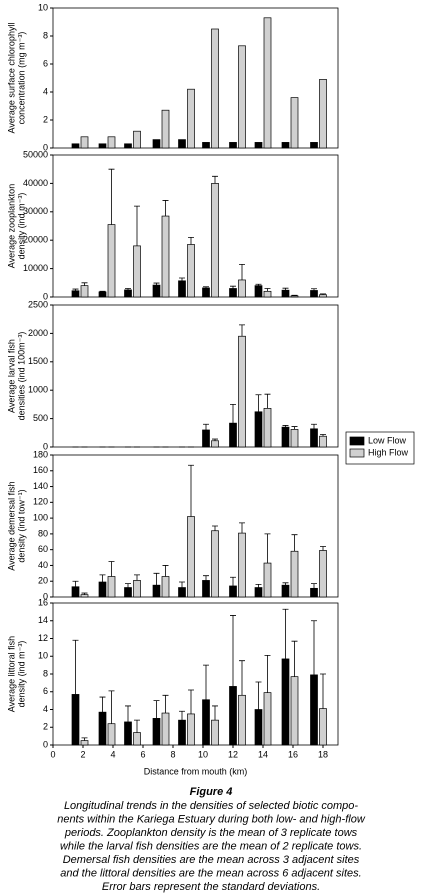 The height and width of the screenshot is (895, 422). Describe the element at coordinates (357, 441) in the screenshot. I see `legend-swatch` at that location.